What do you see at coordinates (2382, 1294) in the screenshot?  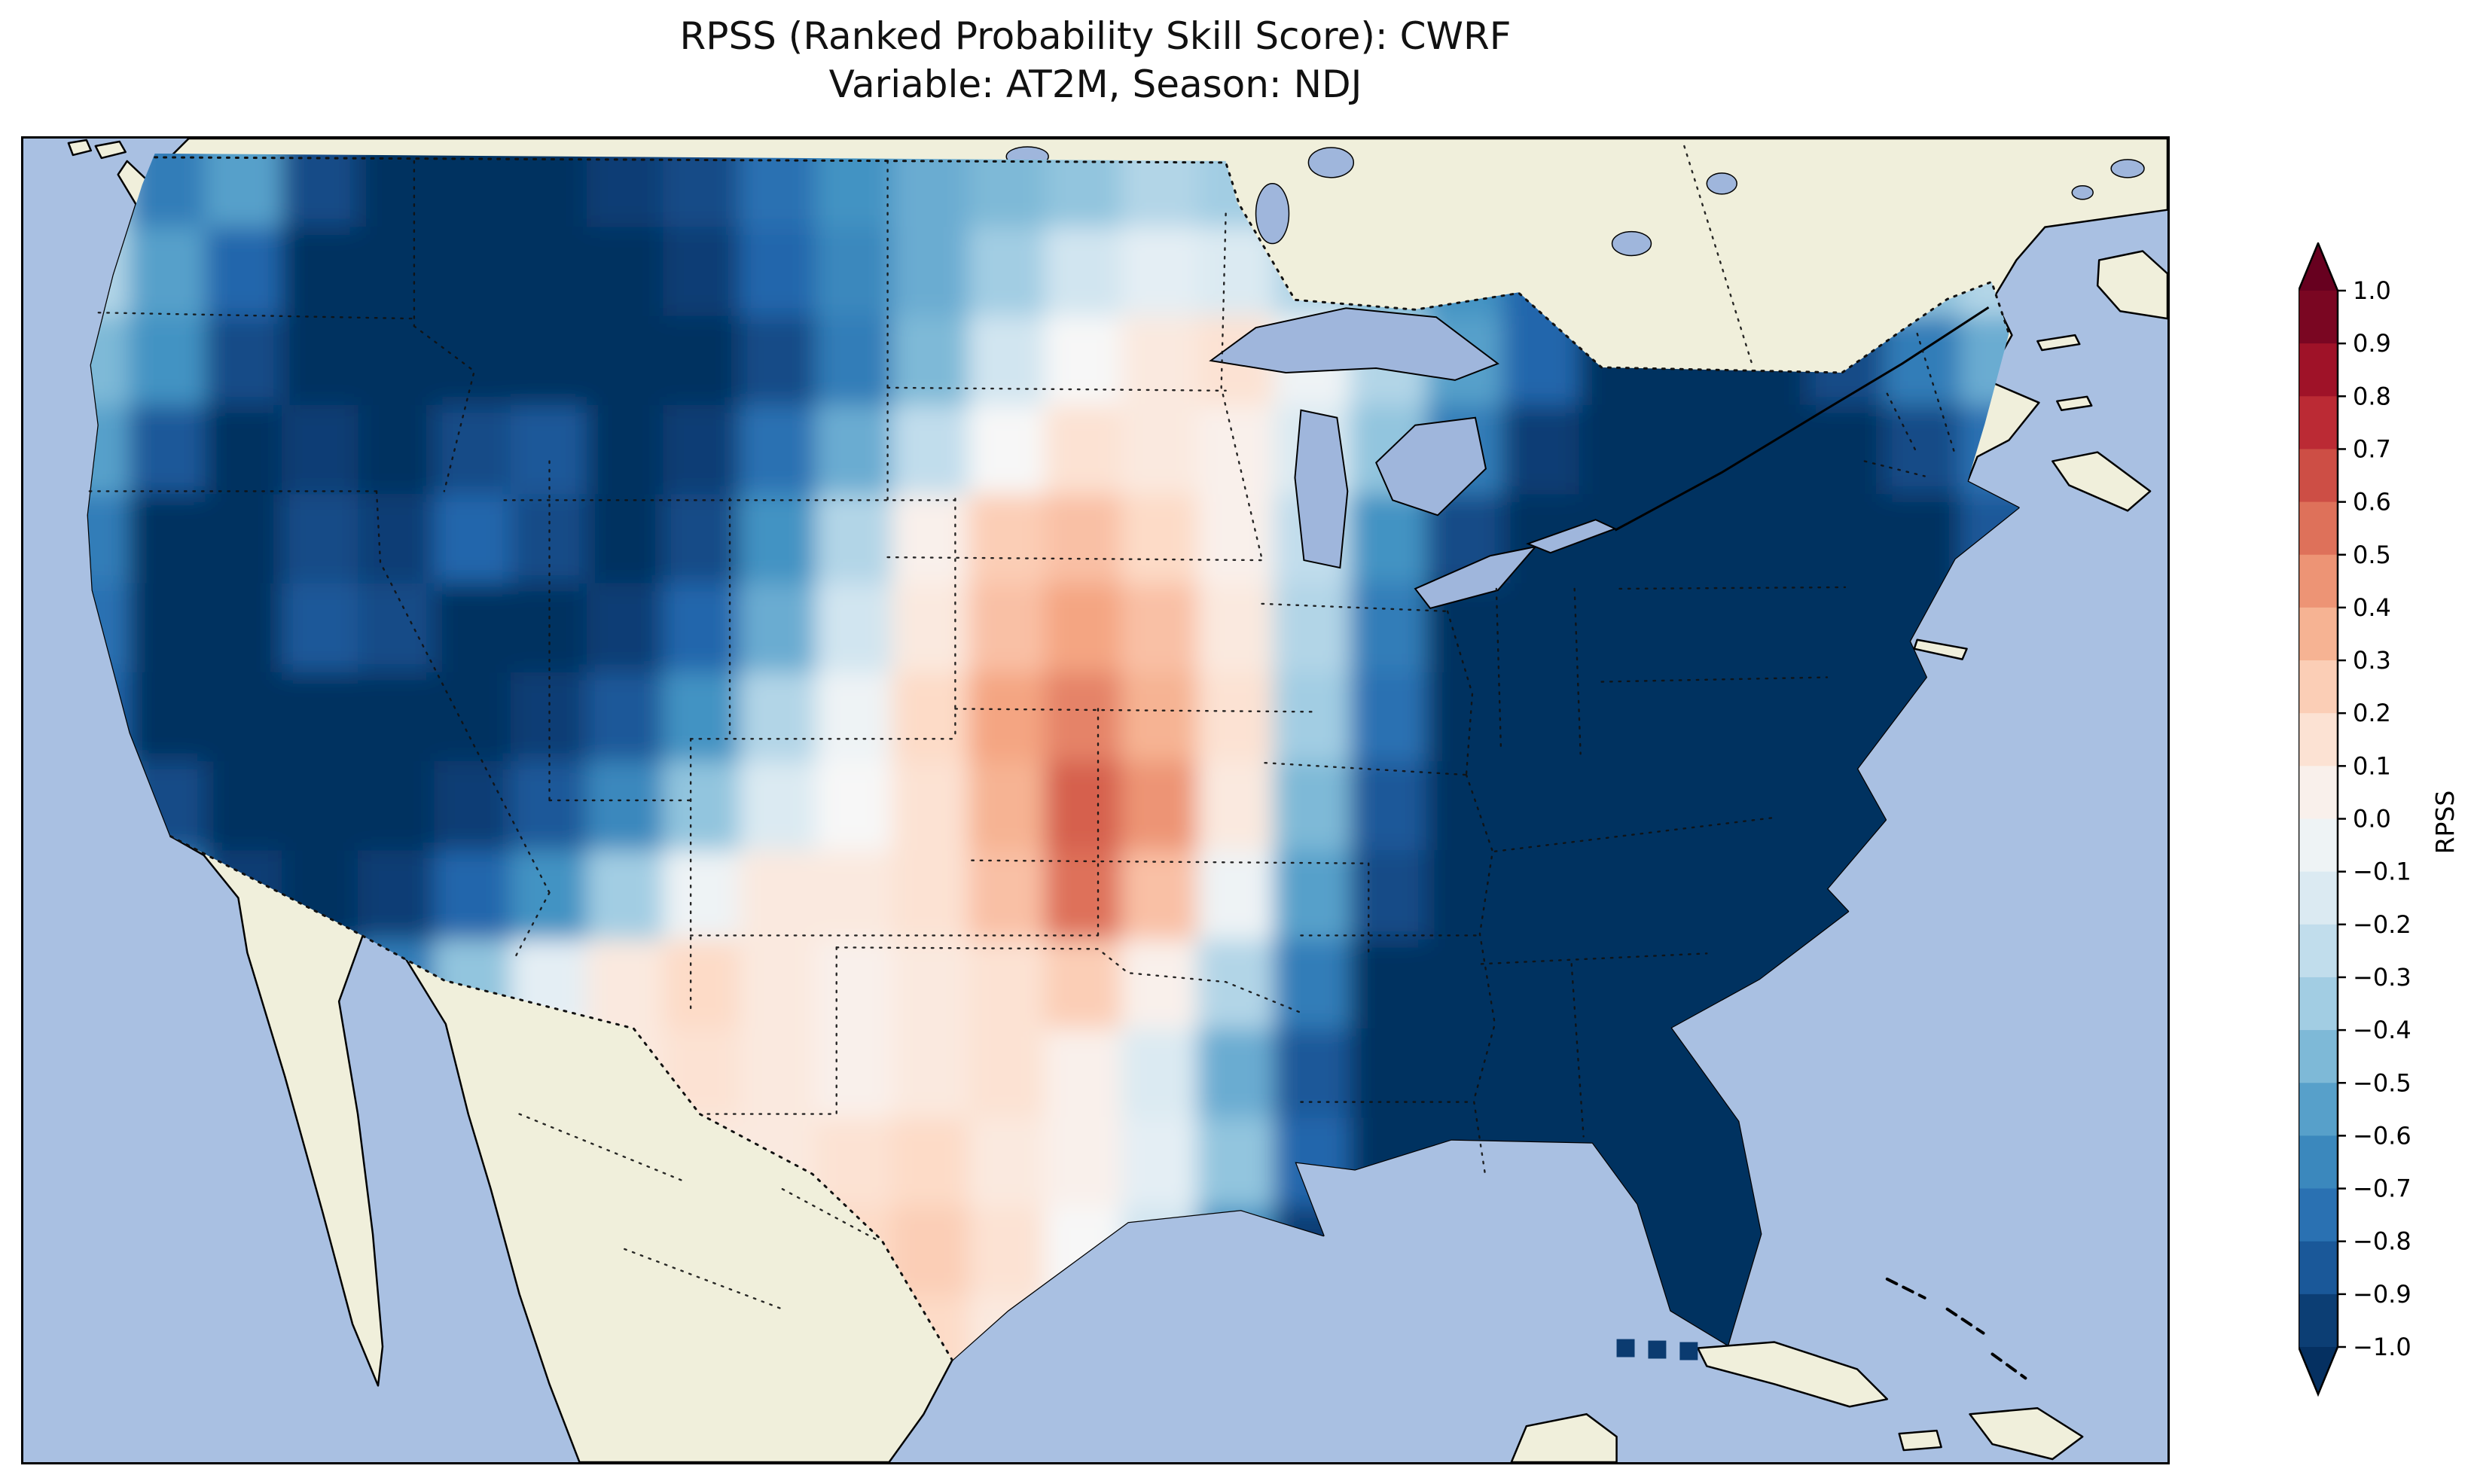 I see `colorbar-tick-label: −0.9` at bounding box center [2382, 1294].